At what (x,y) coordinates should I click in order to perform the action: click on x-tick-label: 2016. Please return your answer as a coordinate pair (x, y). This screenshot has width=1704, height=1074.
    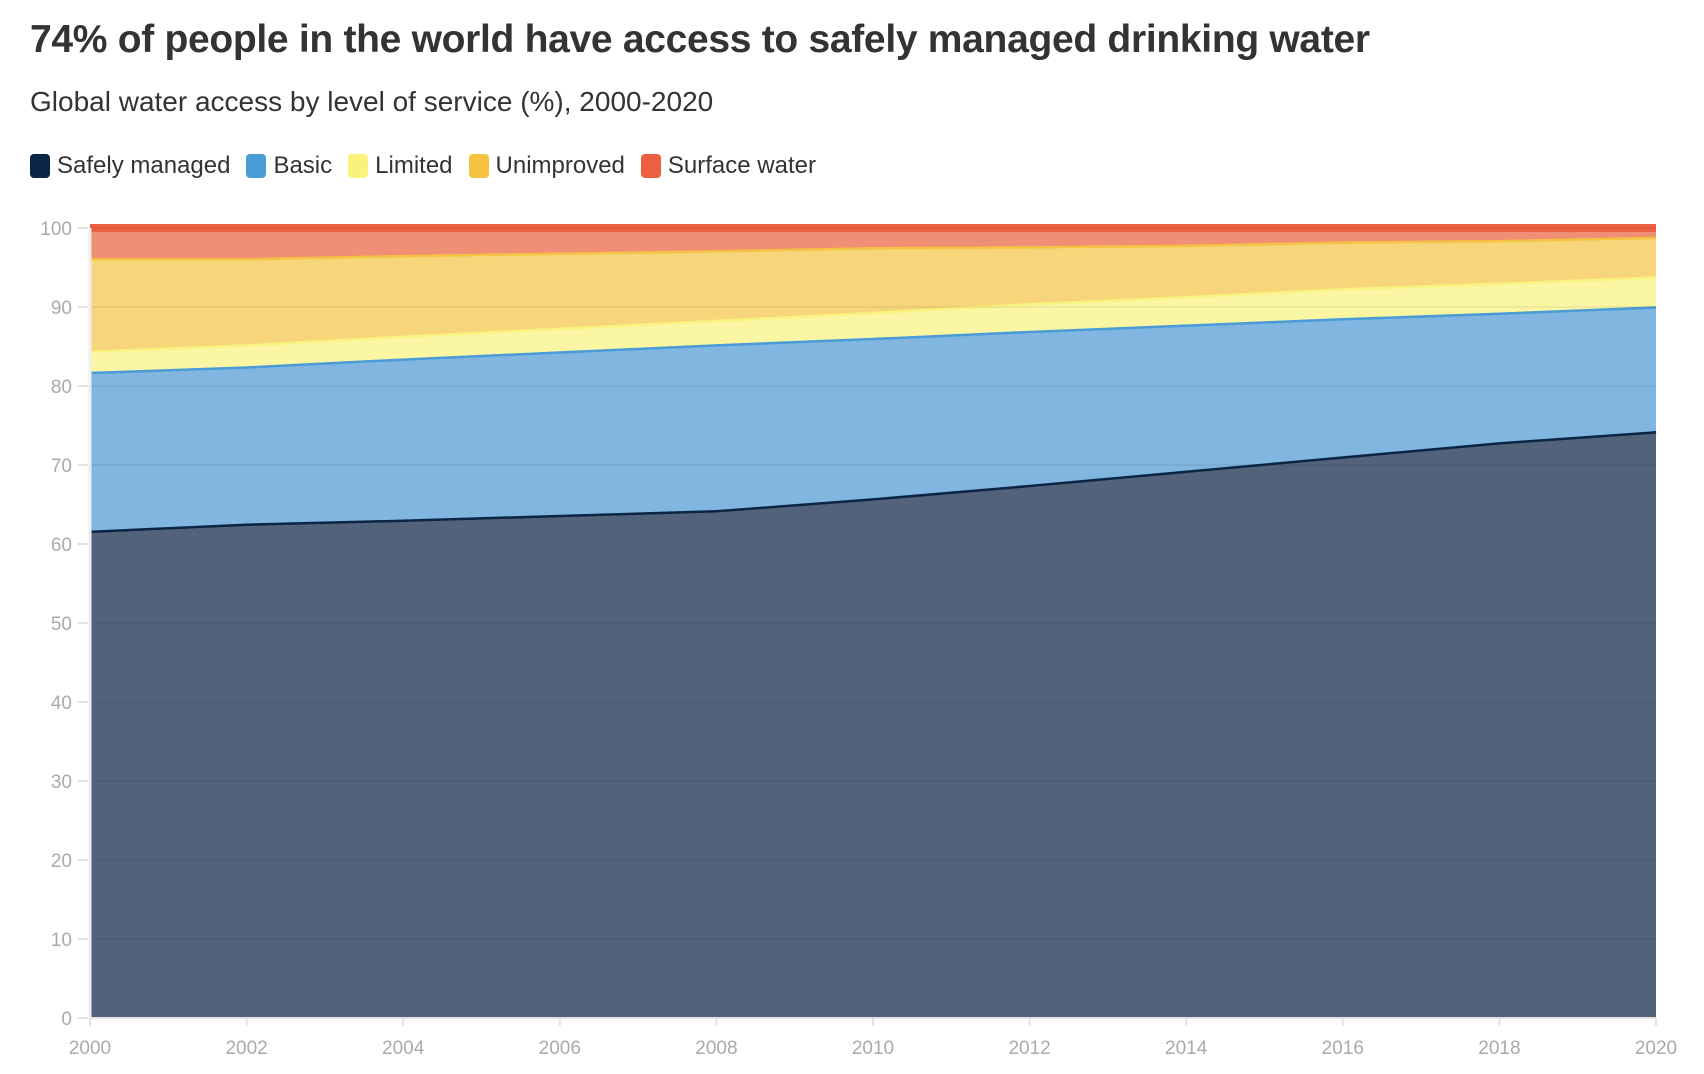
    Looking at the image, I should click on (1343, 1048).